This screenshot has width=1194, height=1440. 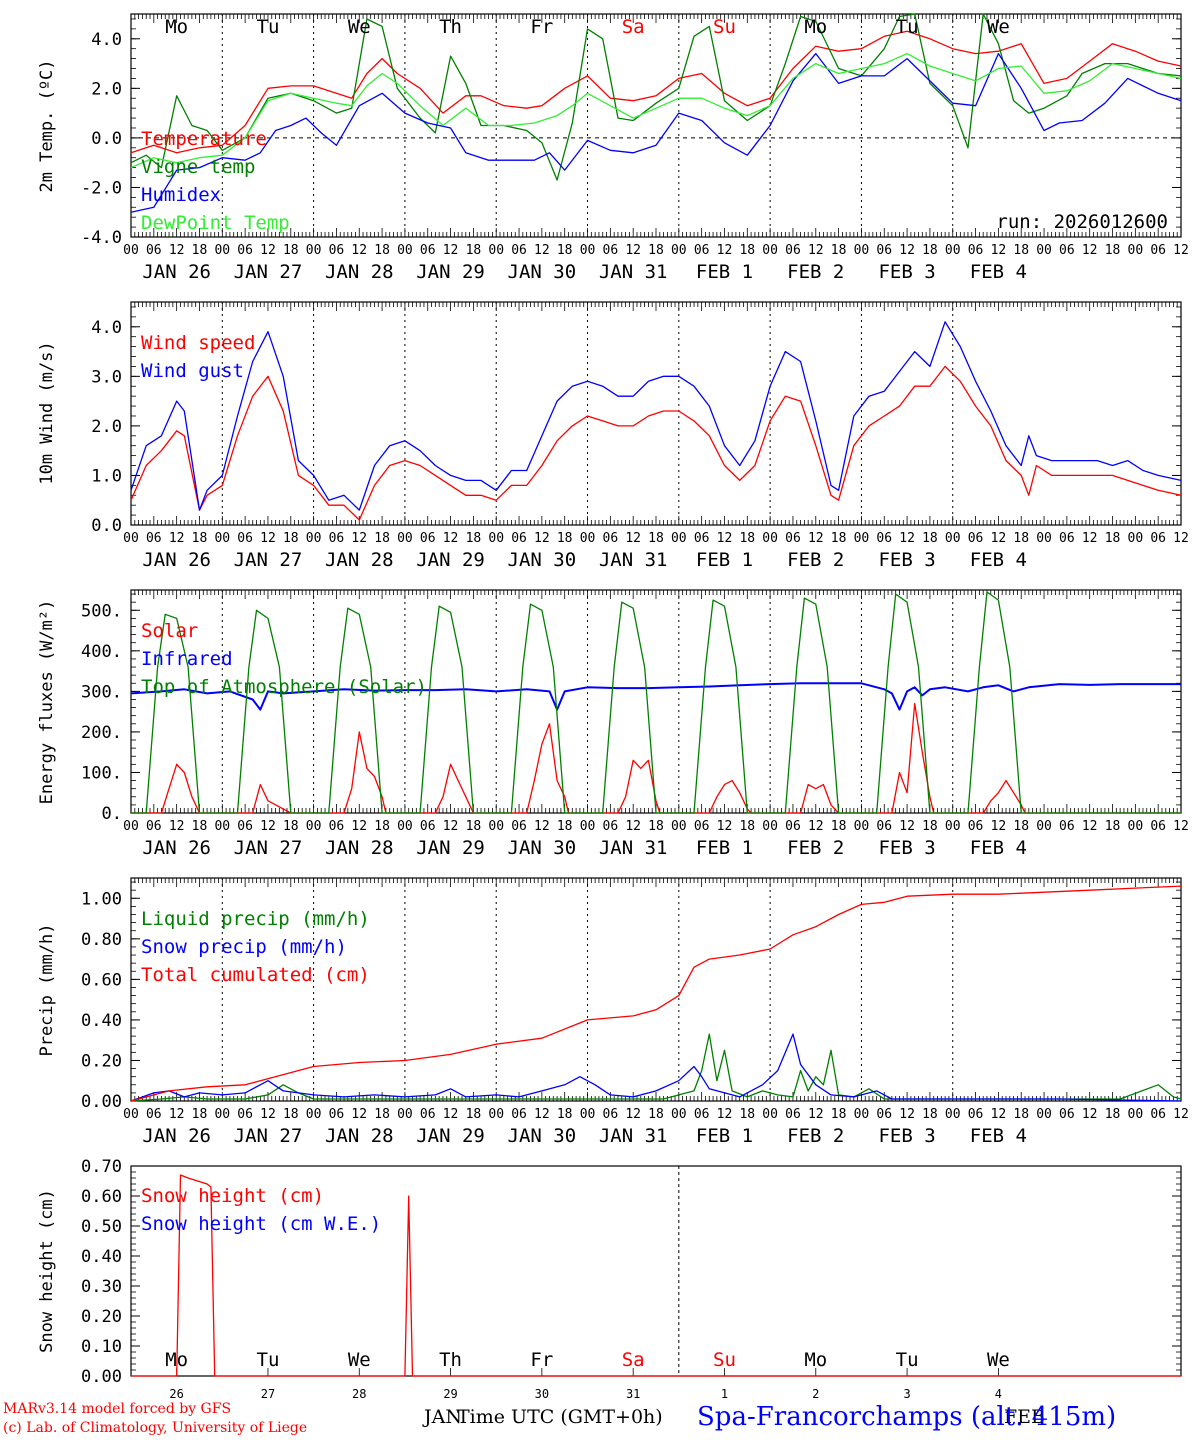 I want to click on legend-entry: Temperature, so click(x=204, y=139).